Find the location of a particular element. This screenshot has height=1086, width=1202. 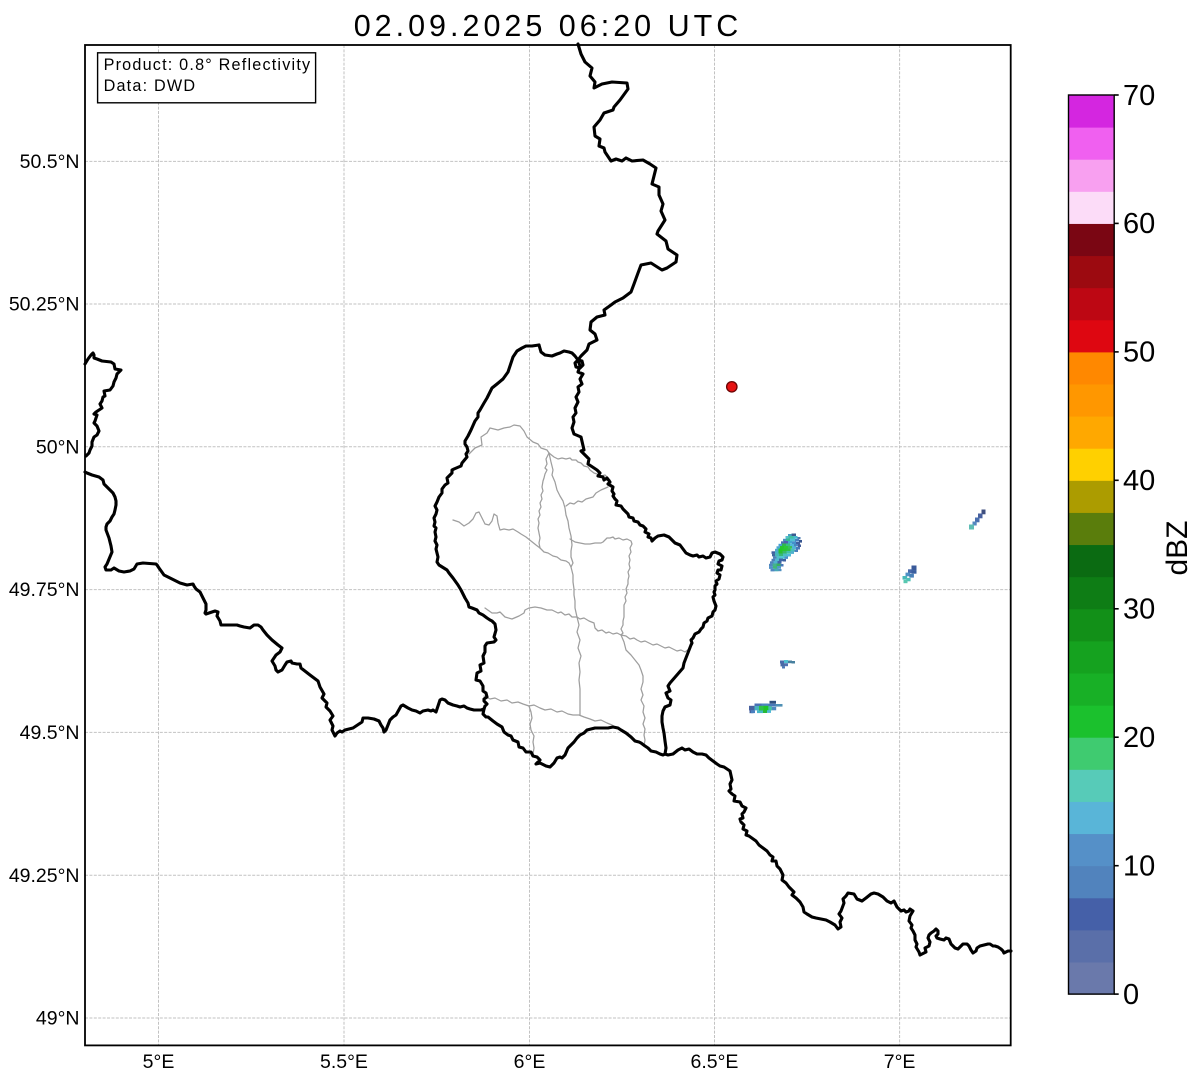

svg-text: 30 is located at coordinates (1139, 610).